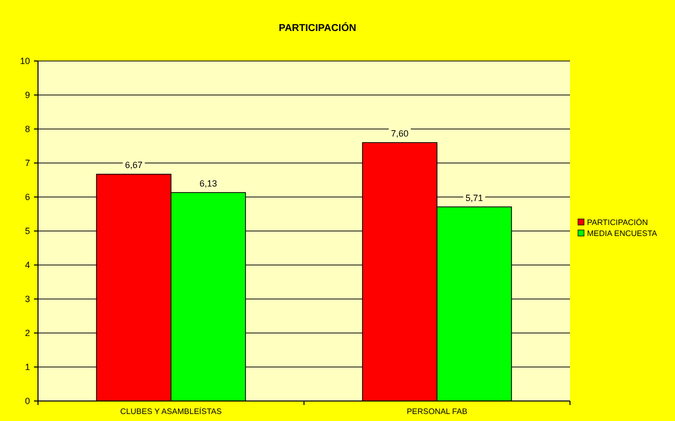  What do you see at coordinates (437, 411) in the screenshot?
I see `x-tick-label: PERSONAL FAB` at bounding box center [437, 411].